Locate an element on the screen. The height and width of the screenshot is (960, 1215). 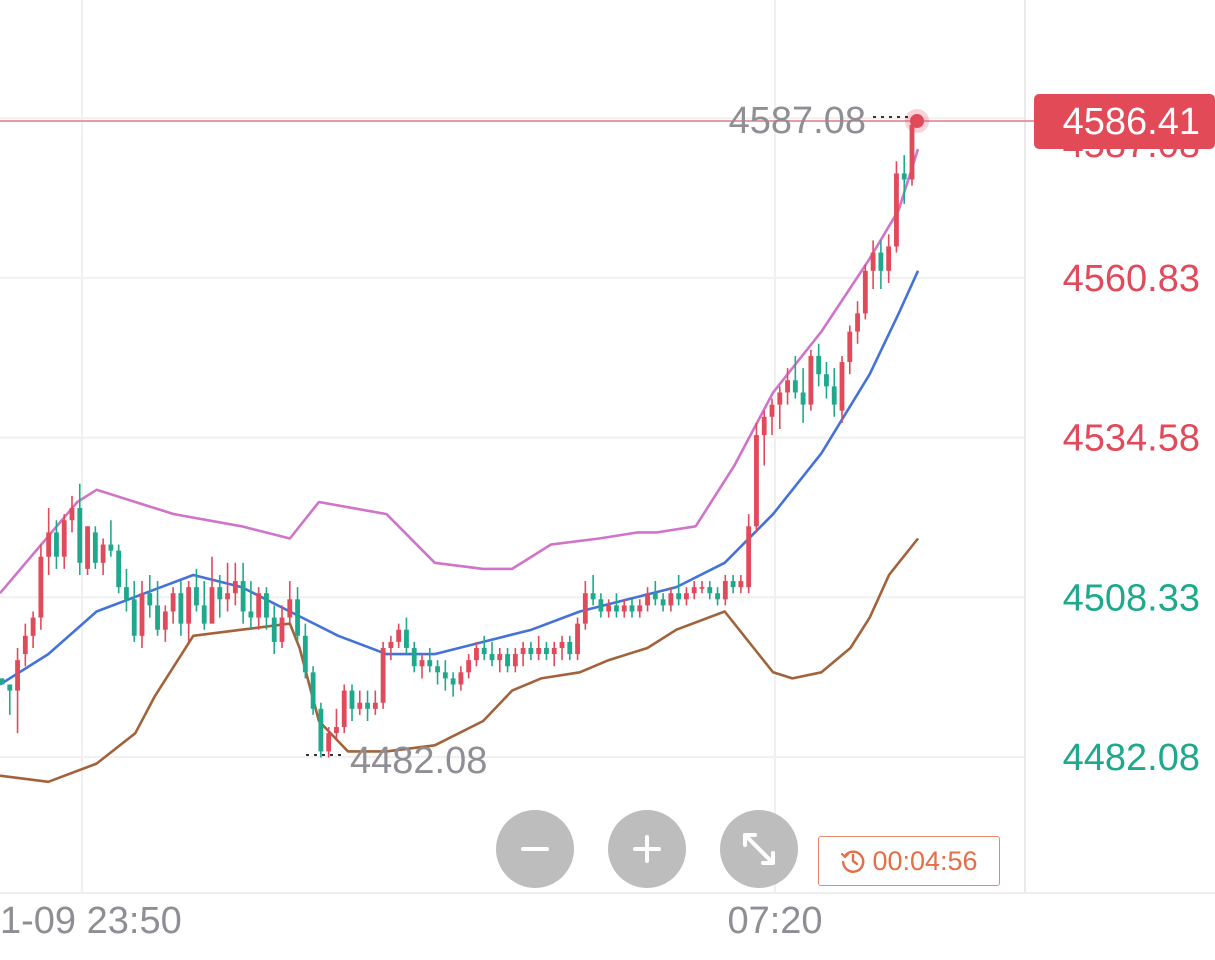
y-tick-label: 4482.08 is located at coordinates (1131, 758).